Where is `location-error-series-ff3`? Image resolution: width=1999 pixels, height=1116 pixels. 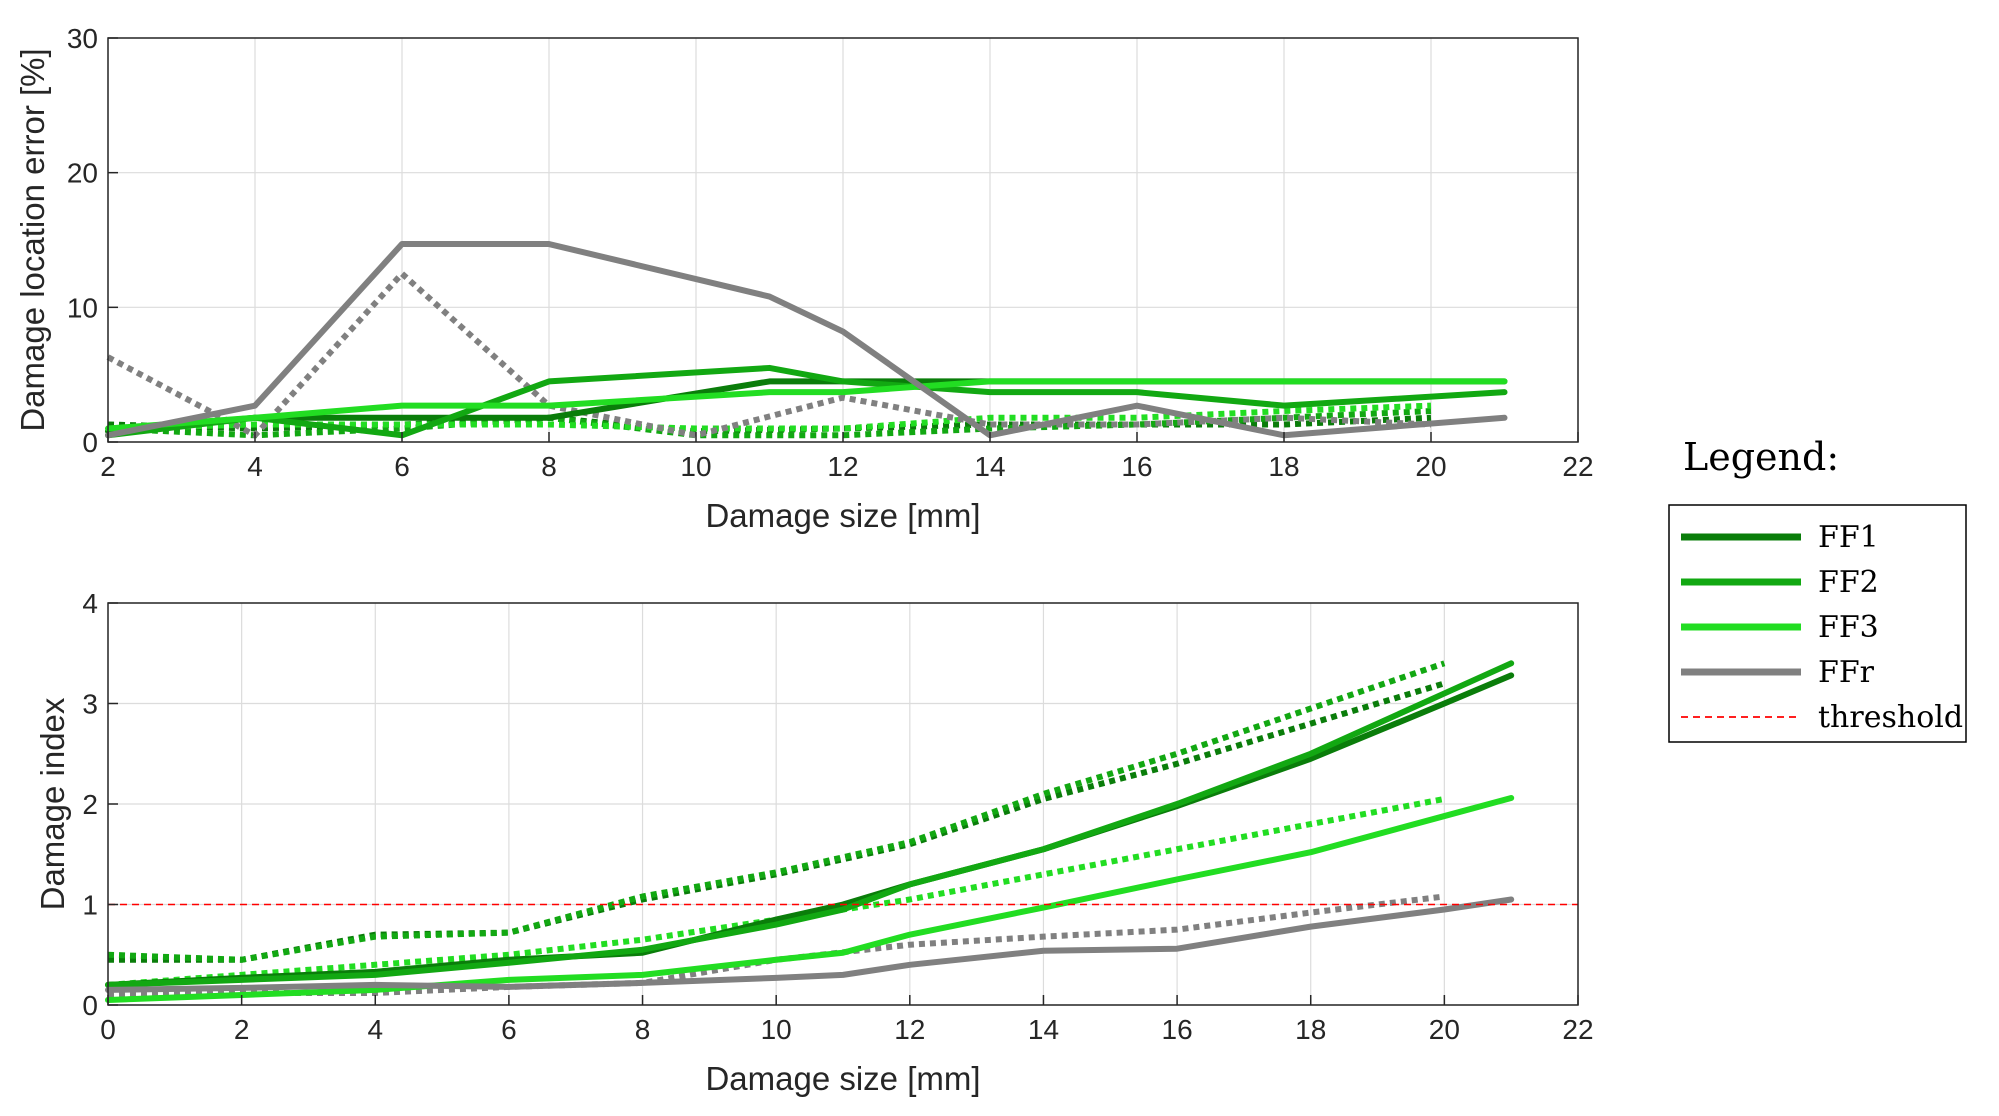
location-error-series-ff3 is located at coordinates (806, 405).